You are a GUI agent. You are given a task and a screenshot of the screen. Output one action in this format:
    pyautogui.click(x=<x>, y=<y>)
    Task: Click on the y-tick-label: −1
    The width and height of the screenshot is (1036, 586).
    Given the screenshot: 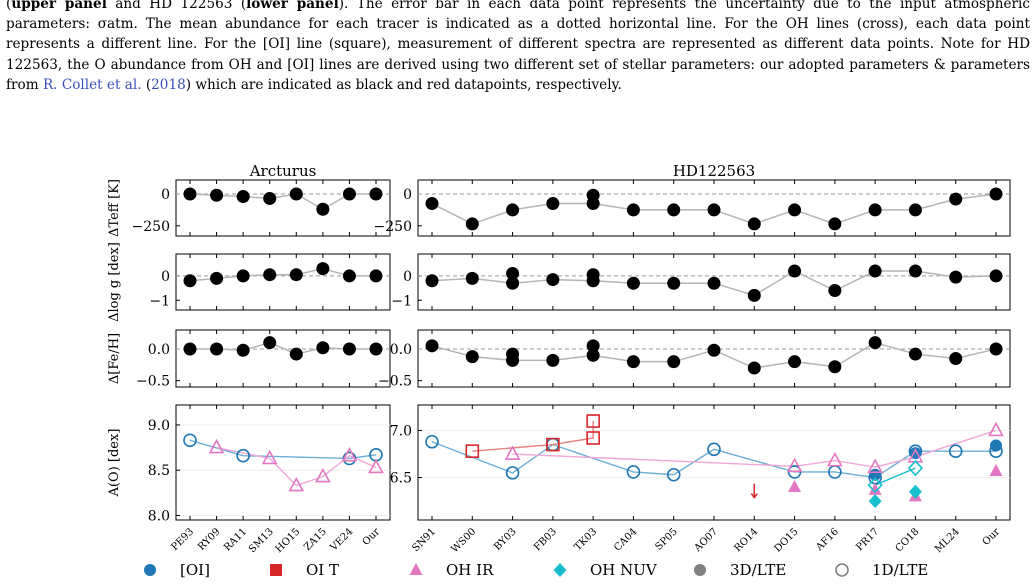 What is the action you would take?
    pyautogui.click(x=159, y=301)
    